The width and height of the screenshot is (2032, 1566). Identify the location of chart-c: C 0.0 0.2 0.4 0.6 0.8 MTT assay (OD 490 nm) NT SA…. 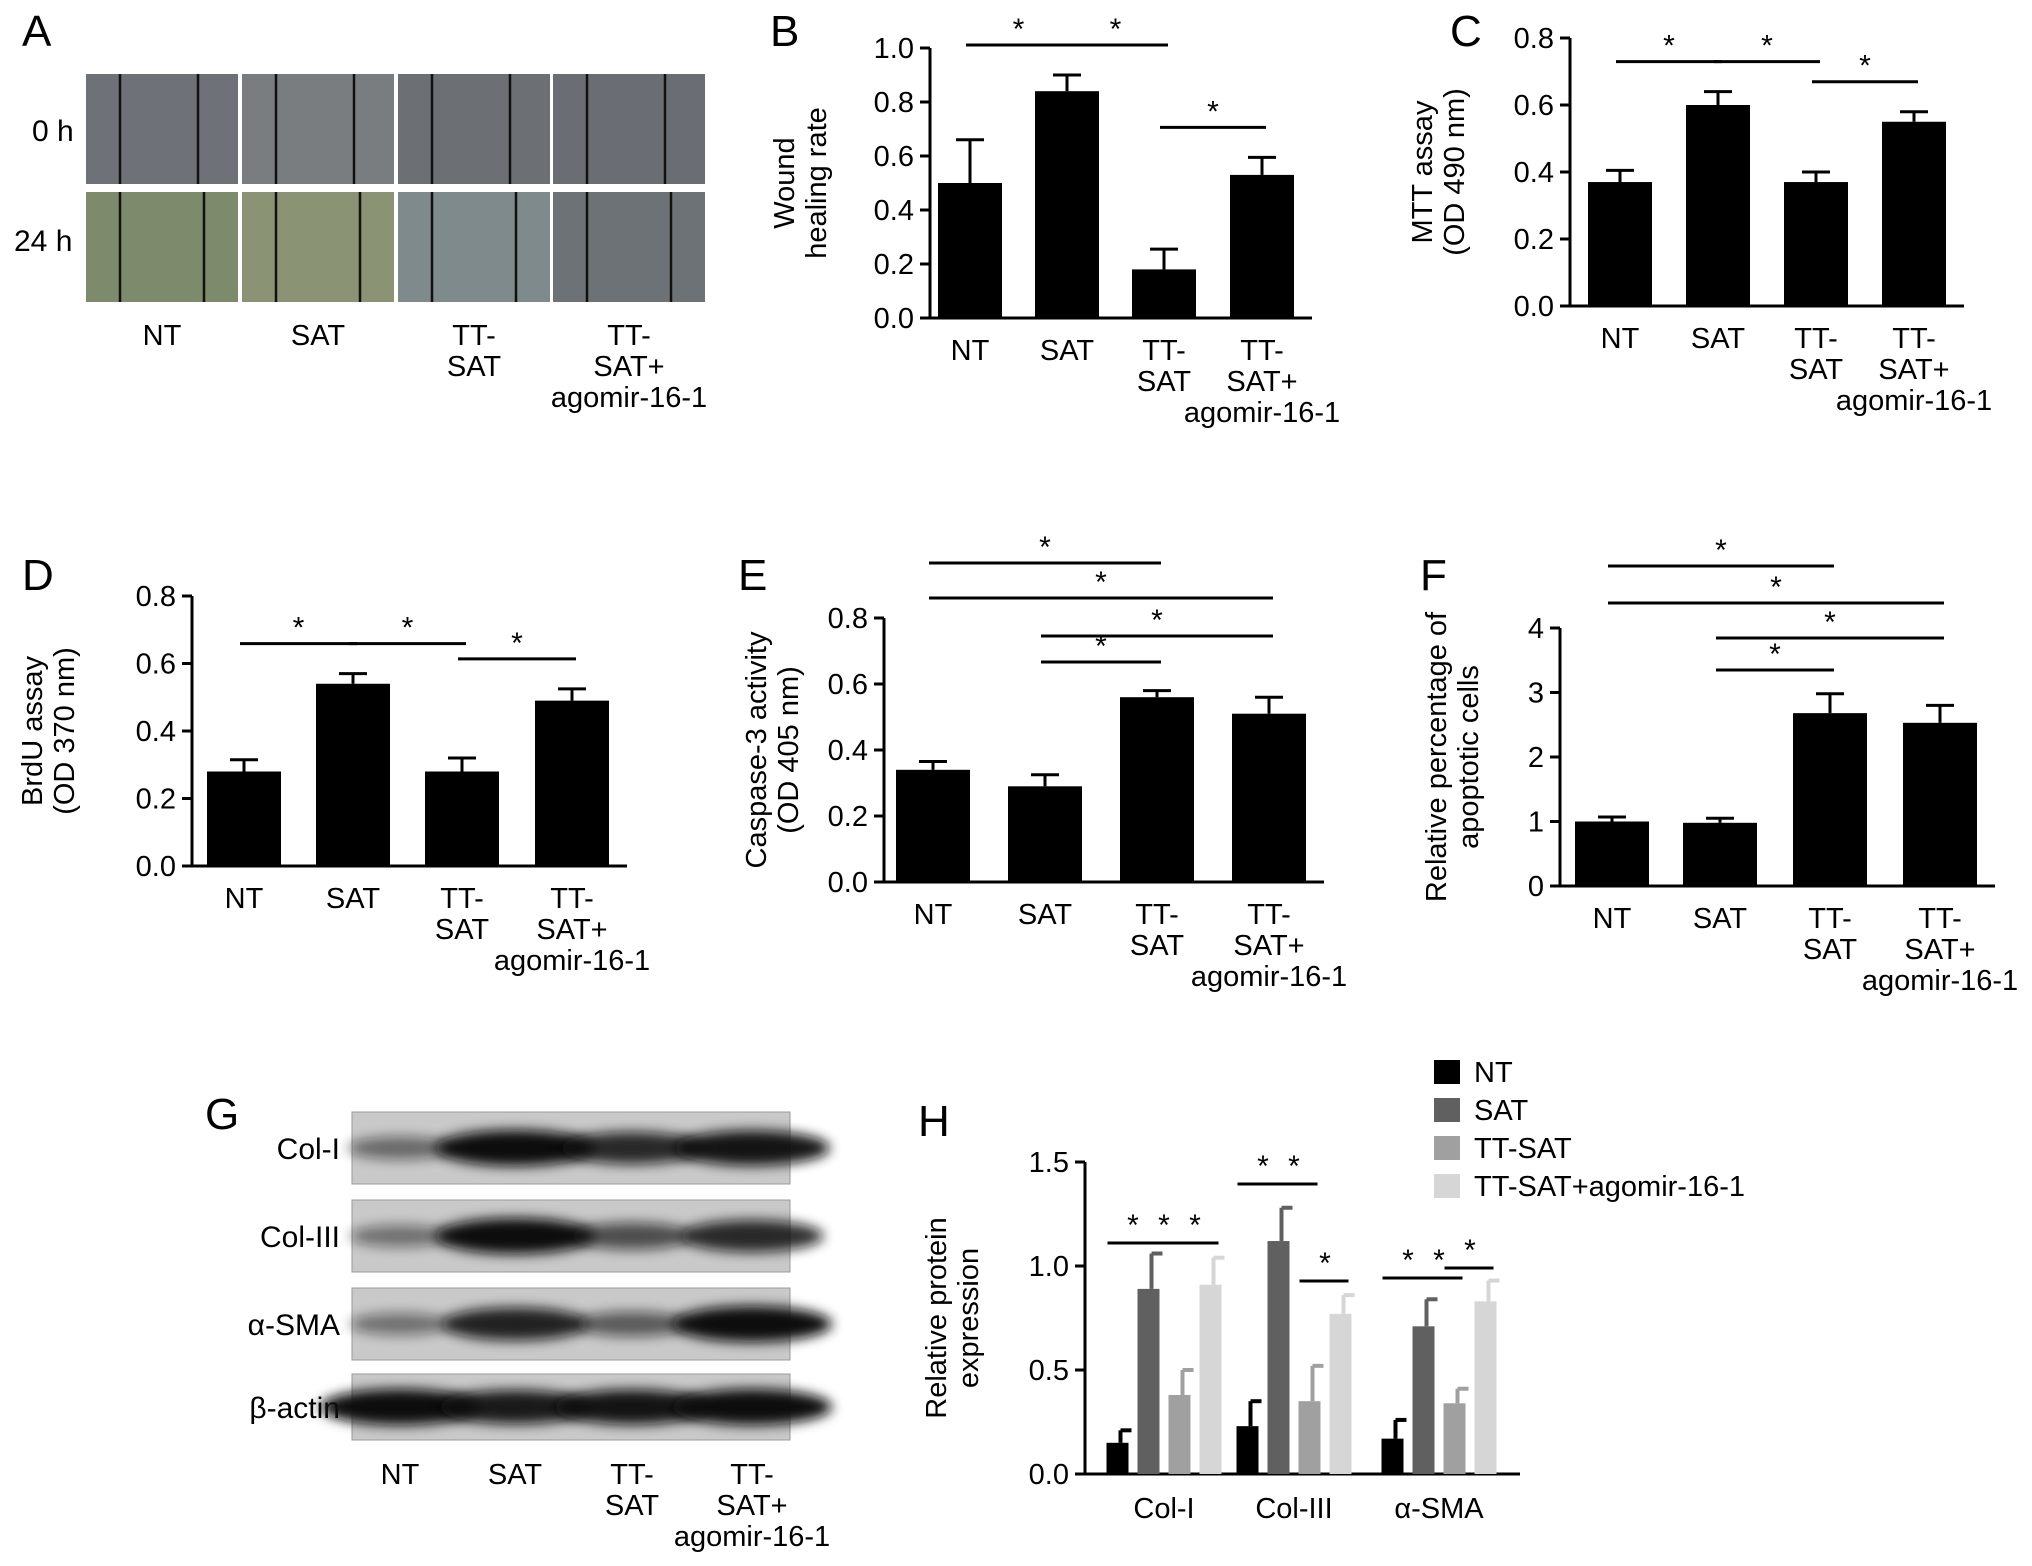
(1699, 212).